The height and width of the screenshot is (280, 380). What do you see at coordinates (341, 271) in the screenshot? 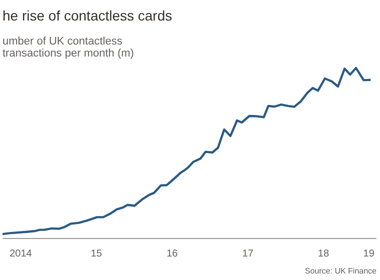
I see `source-note: Source: UK Finance` at bounding box center [341, 271].